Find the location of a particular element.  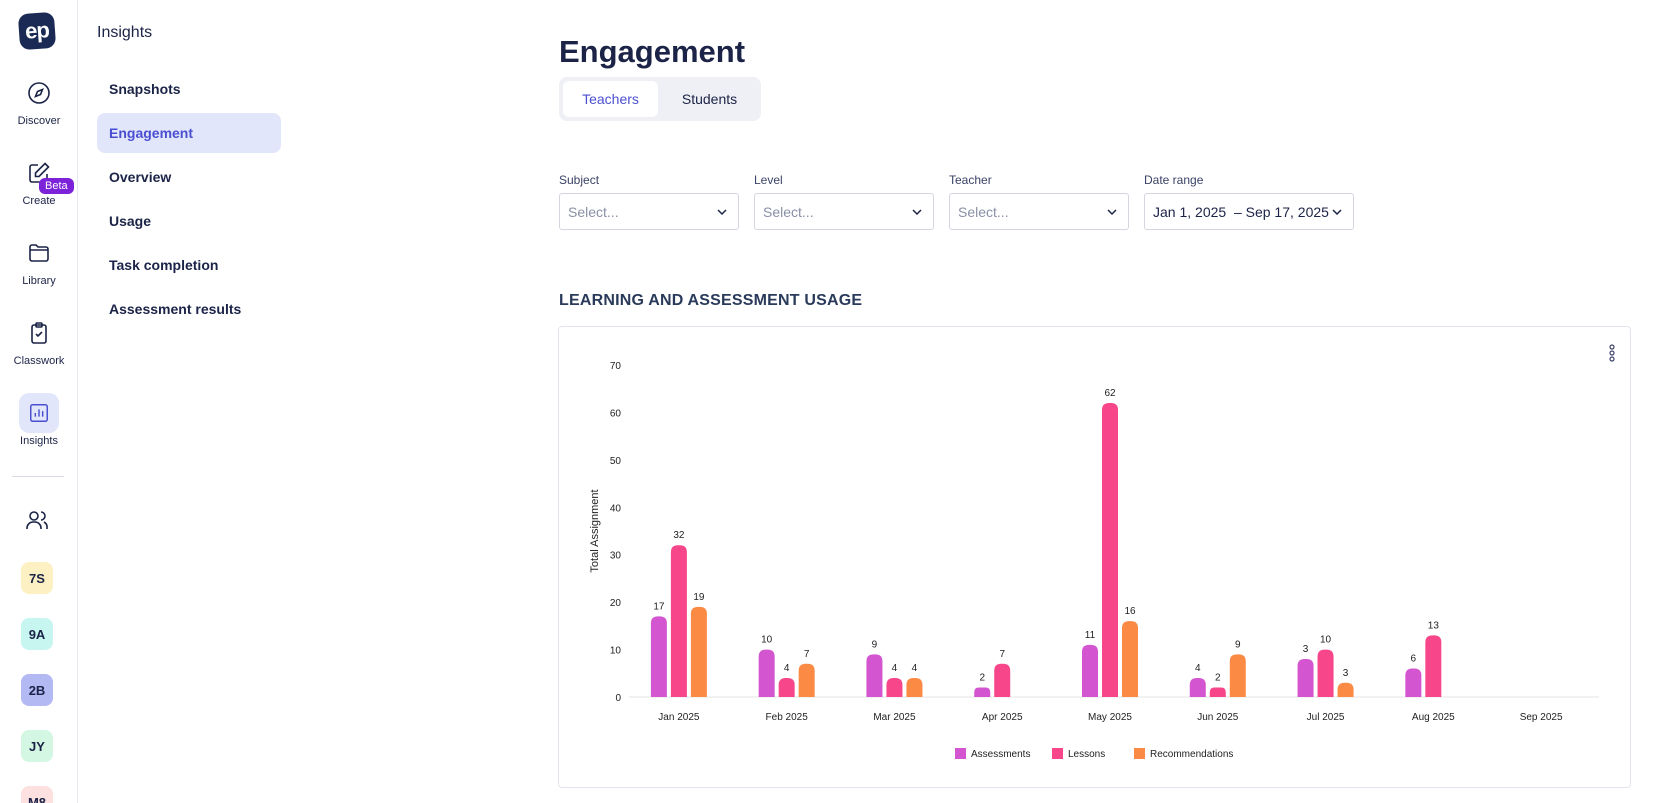

rail-item-discover: Discover is located at coordinates (39, 105).